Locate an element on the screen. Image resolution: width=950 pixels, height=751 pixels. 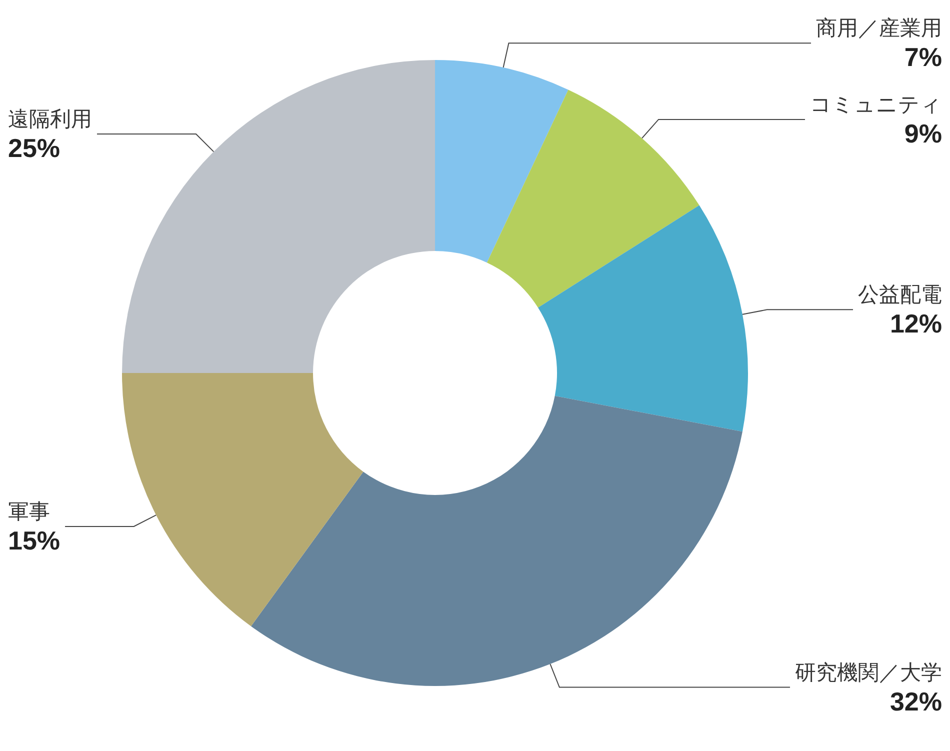
slice-label: 遠隔利用 is located at coordinates (50, 119).